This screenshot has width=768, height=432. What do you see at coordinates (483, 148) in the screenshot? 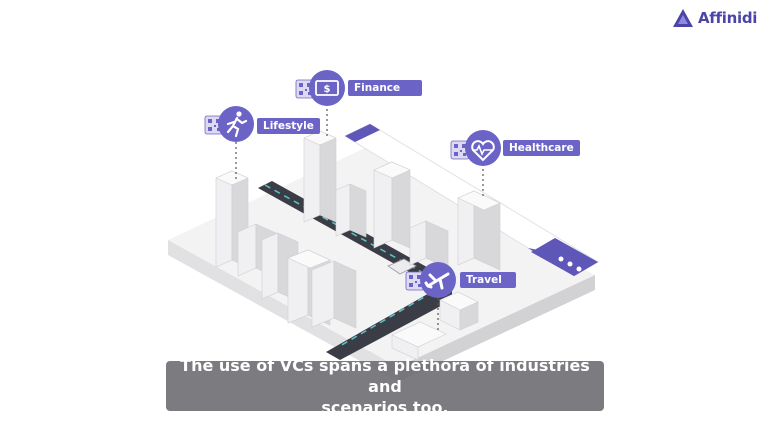
I see `heart-pulse-icon` at bounding box center [483, 148].